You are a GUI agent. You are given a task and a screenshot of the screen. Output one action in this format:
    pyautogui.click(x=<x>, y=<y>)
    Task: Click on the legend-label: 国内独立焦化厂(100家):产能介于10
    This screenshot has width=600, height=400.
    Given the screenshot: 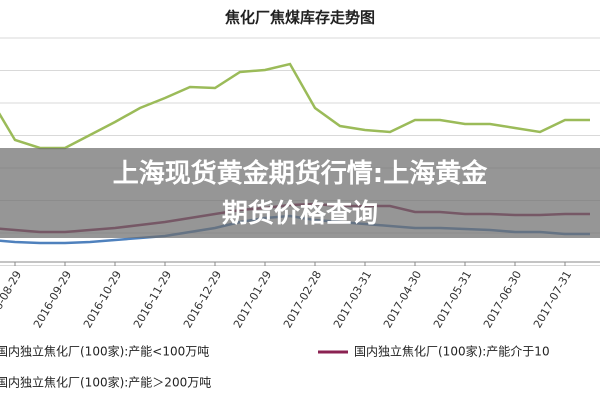 What is the action you would take?
    pyautogui.click(x=452, y=351)
    